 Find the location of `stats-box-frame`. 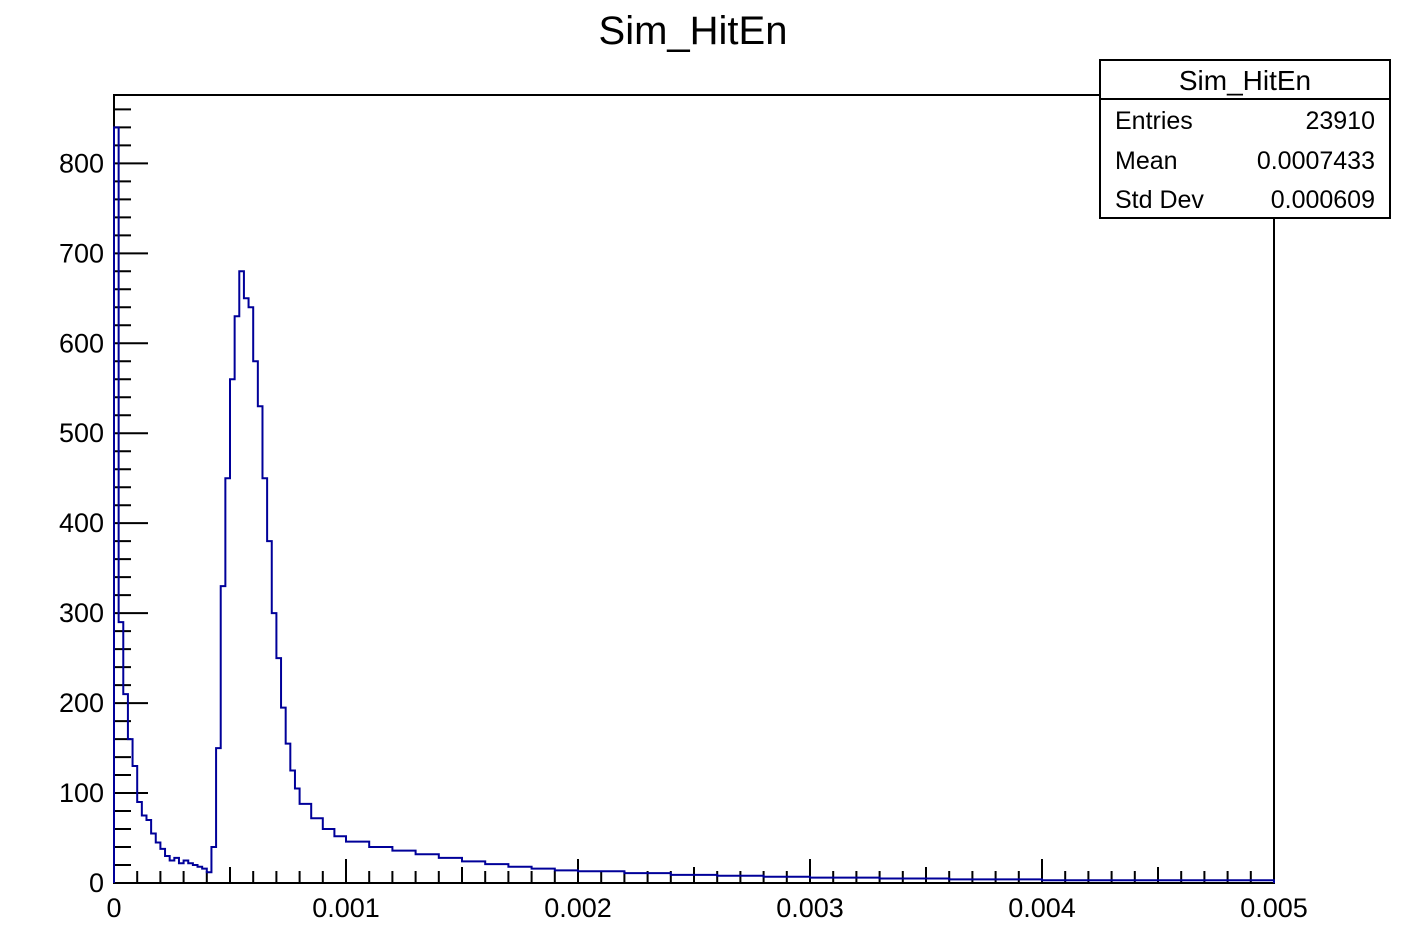

stats-box-frame is located at coordinates (1245, 139).